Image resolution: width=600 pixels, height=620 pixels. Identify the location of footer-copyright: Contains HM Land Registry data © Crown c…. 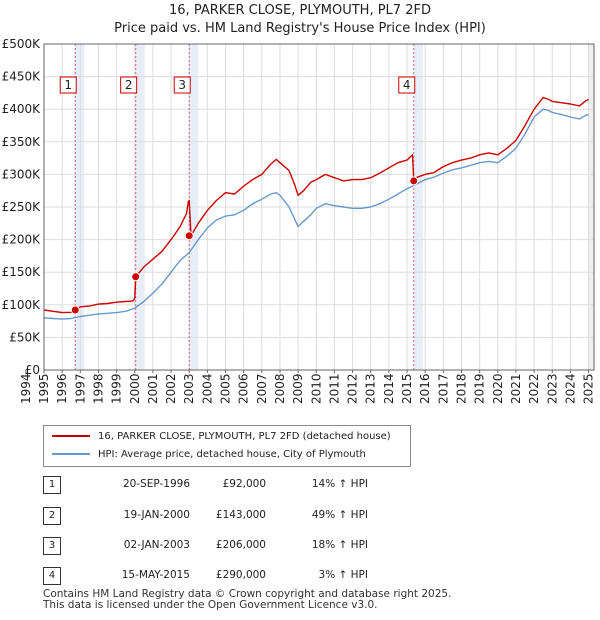
(247, 594).